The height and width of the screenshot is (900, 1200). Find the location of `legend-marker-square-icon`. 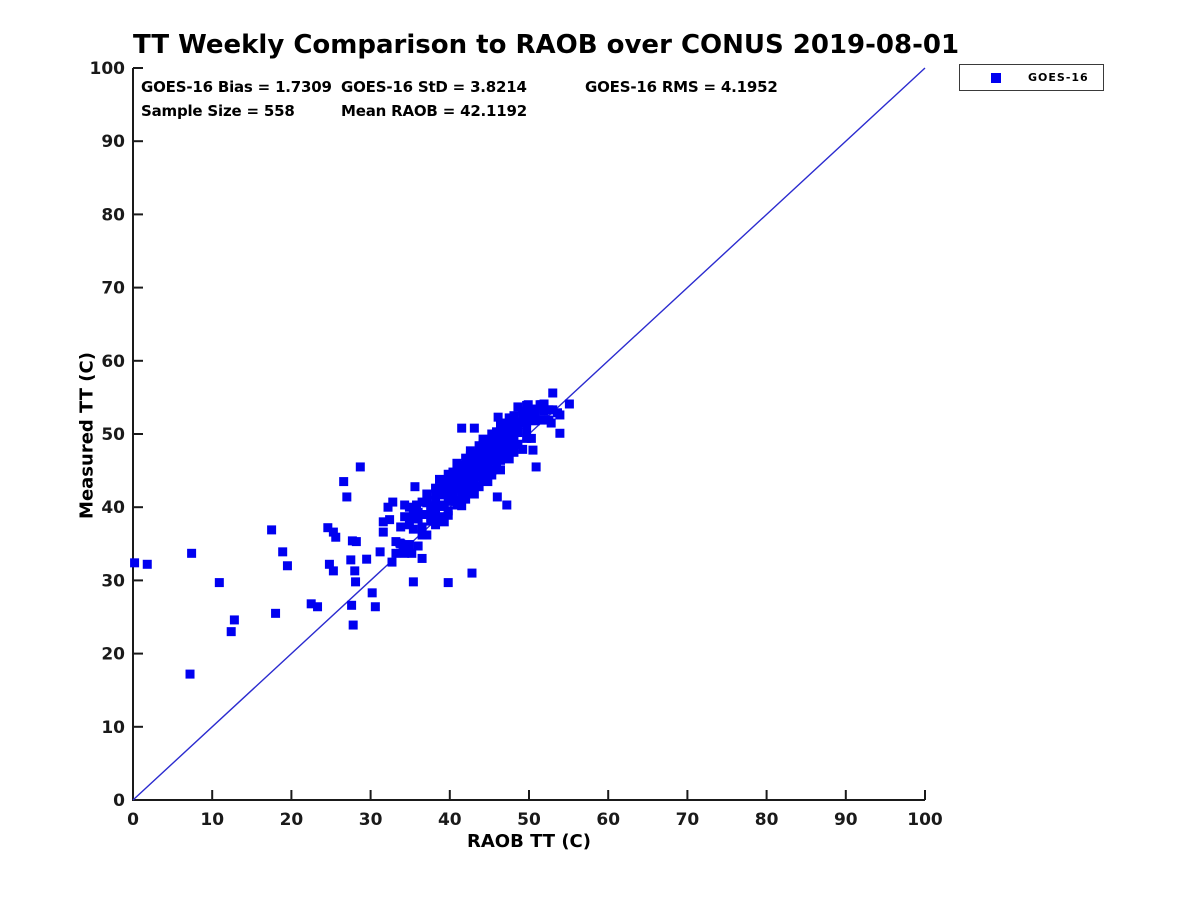

legend-marker-square-icon is located at coordinates (996, 77).